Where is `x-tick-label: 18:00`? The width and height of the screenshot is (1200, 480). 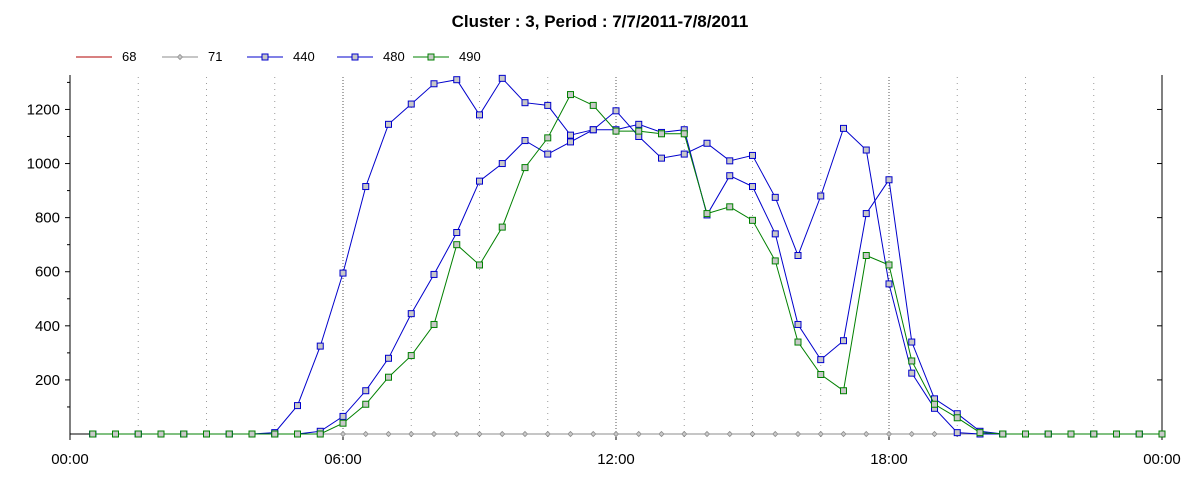
x-tick-label: 18:00 is located at coordinates (889, 459).